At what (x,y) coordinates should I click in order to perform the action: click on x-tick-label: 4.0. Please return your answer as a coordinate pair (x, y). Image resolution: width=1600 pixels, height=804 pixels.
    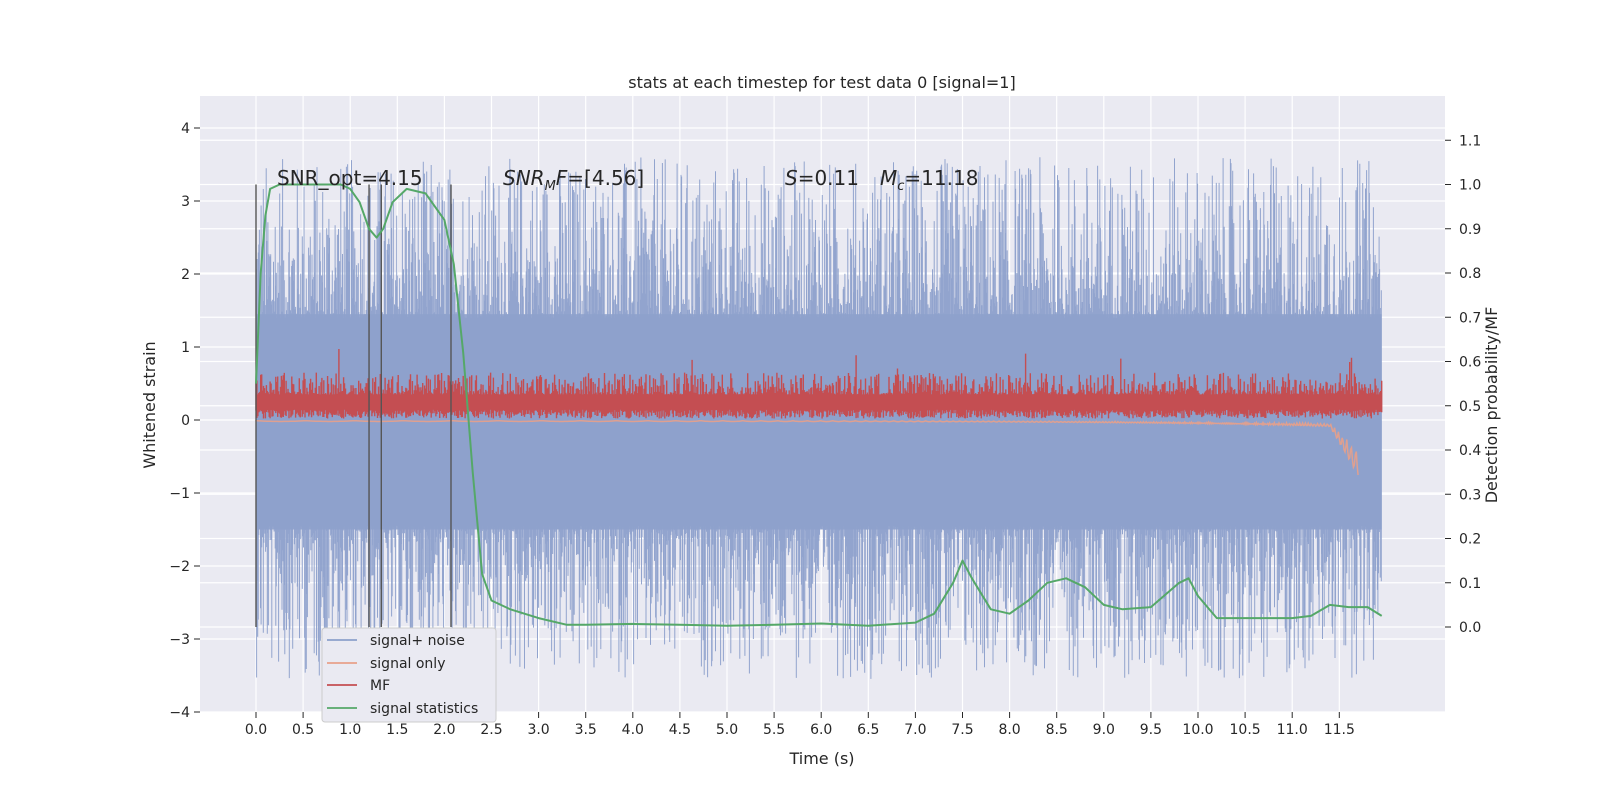
    Looking at the image, I should click on (633, 730).